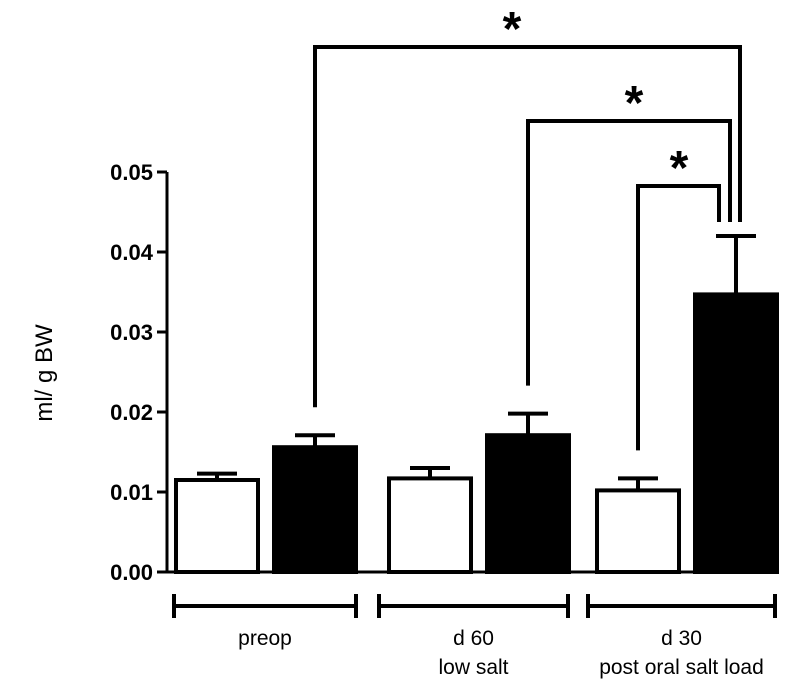 The height and width of the screenshot is (691, 800). I want to click on group-label: d 60, so click(473, 638).